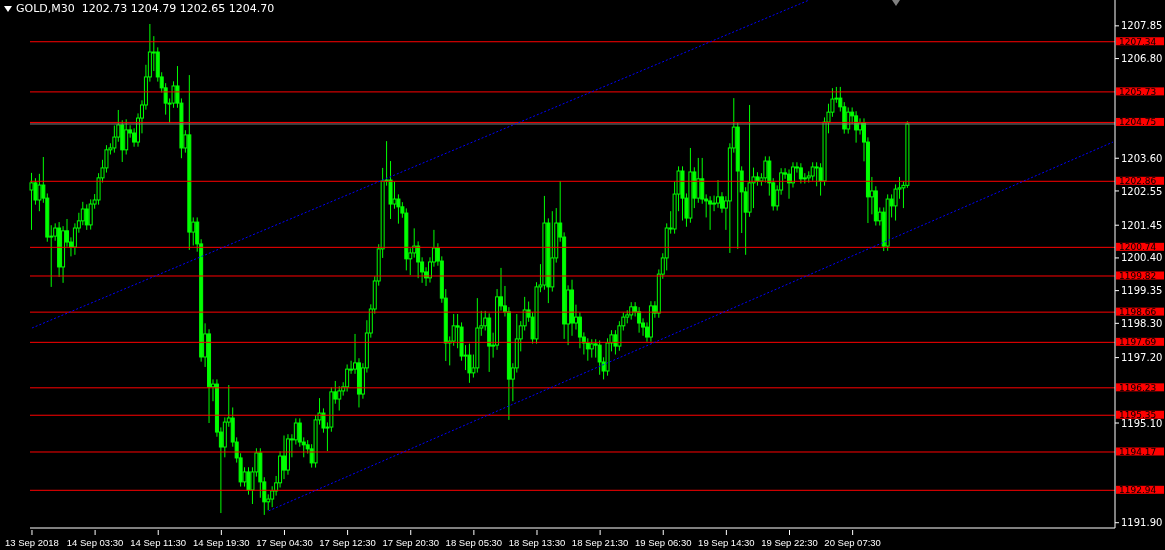 Image resolution: width=1165 pixels, height=550 pixels. Describe the element at coordinates (1142, 225) in the screenshot. I see `y-tick-label: 1201.45` at that location.